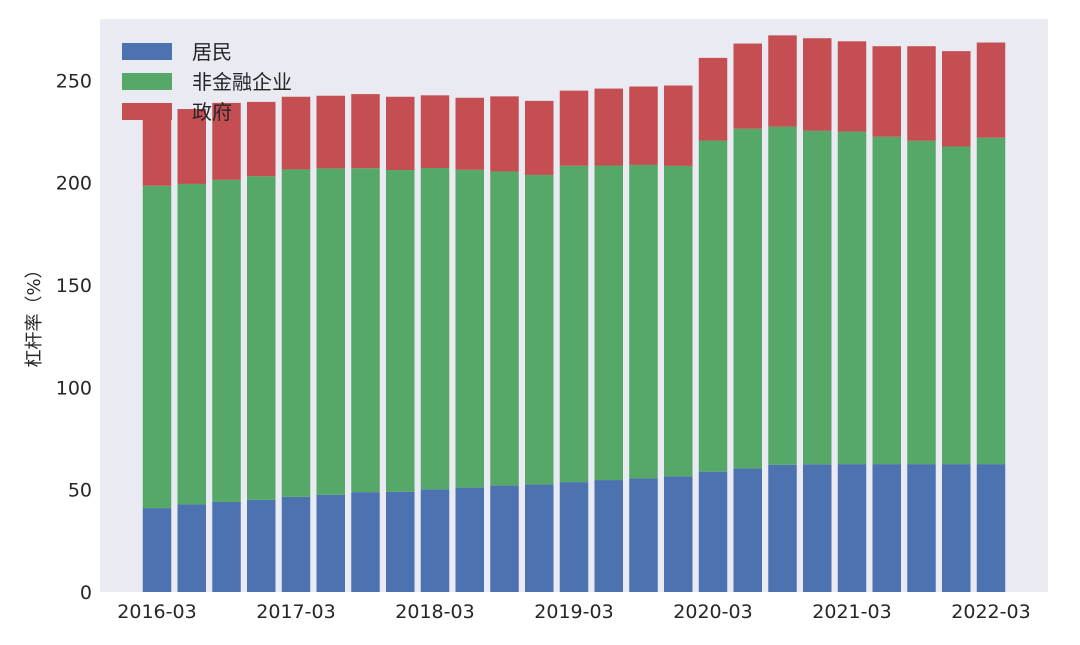 The height and width of the screenshot is (645, 1080). I want to click on y-axis-label: 杠杆率（%）, so click(34, 313).